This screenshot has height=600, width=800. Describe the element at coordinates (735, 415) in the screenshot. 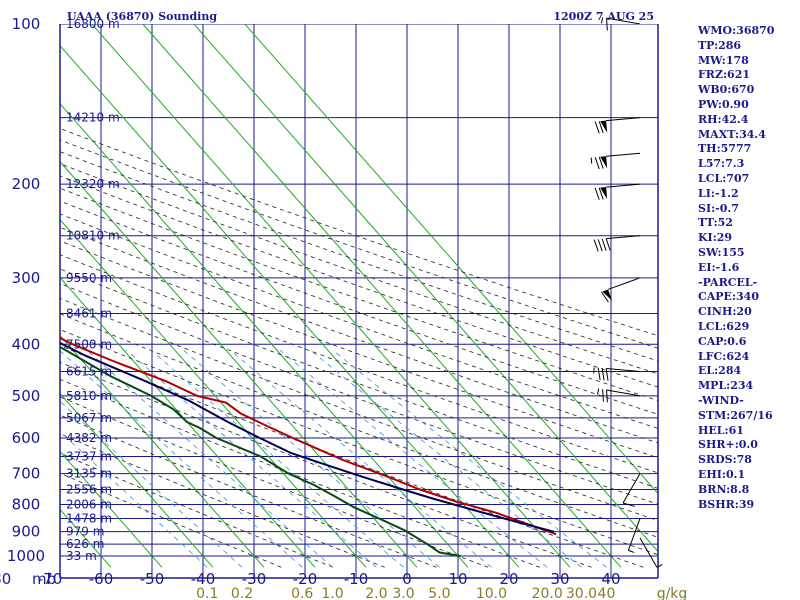

I see `stability-index: STM:267/16` at that location.